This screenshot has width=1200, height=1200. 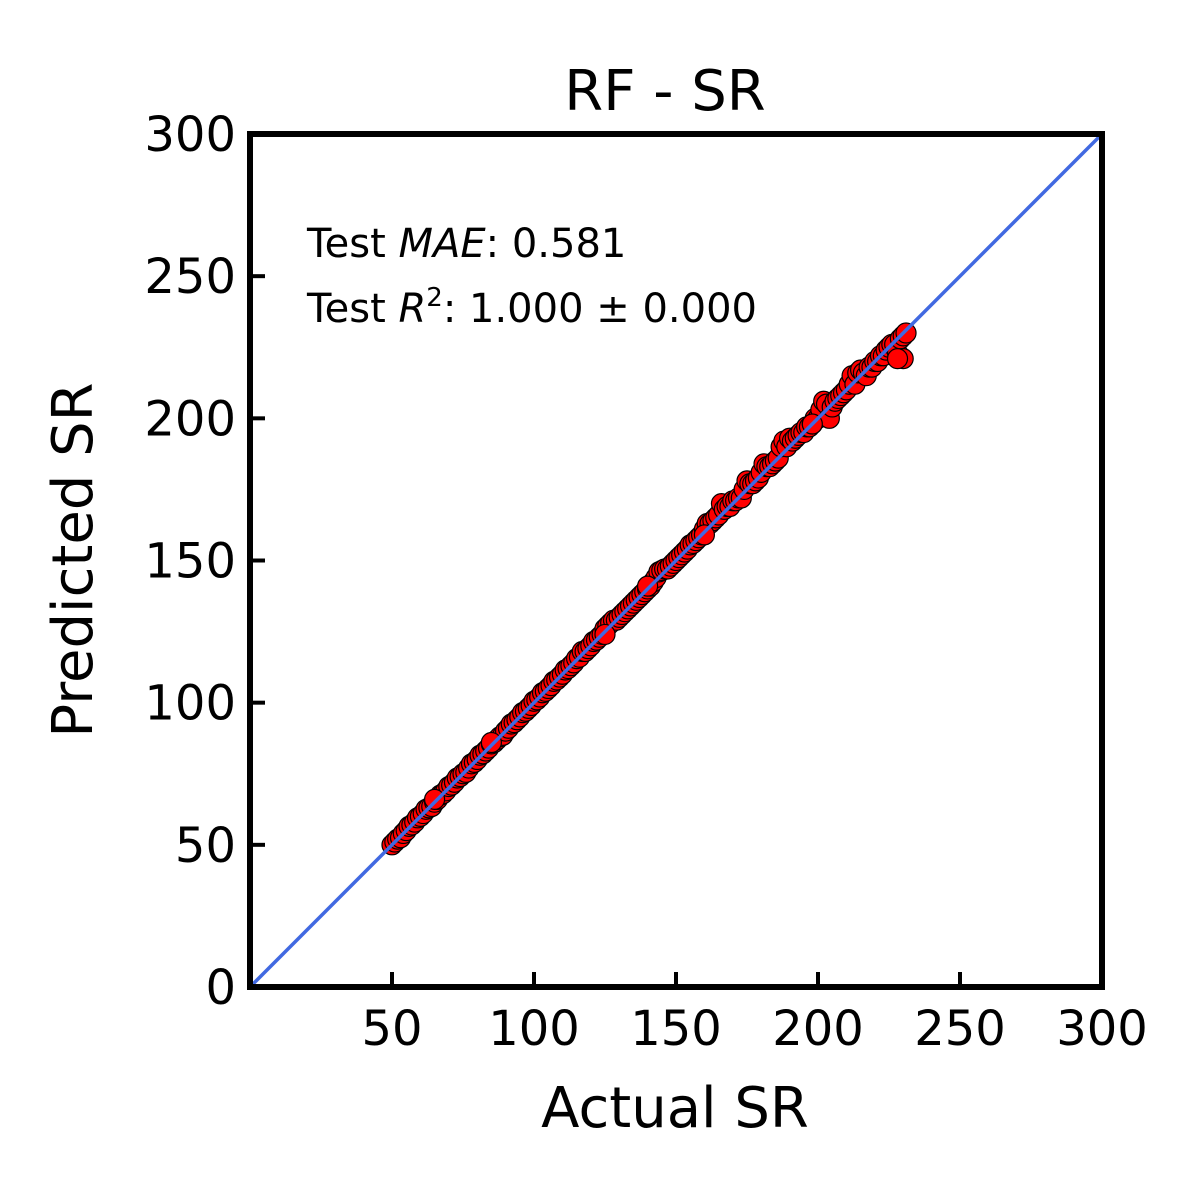 I want to click on x-axis-title: Actual SR, so click(x=675, y=1108).